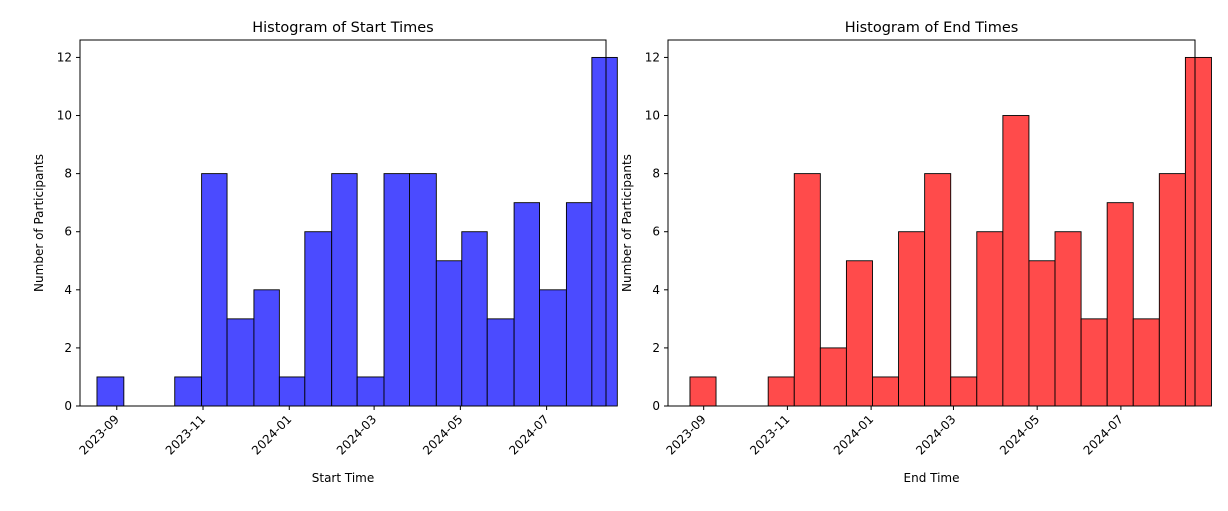 This screenshot has width=1228, height=511. What do you see at coordinates (1019, 434) in the screenshot?
I see `end-x-tick-label: 2024-05` at bounding box center [1019, 434].